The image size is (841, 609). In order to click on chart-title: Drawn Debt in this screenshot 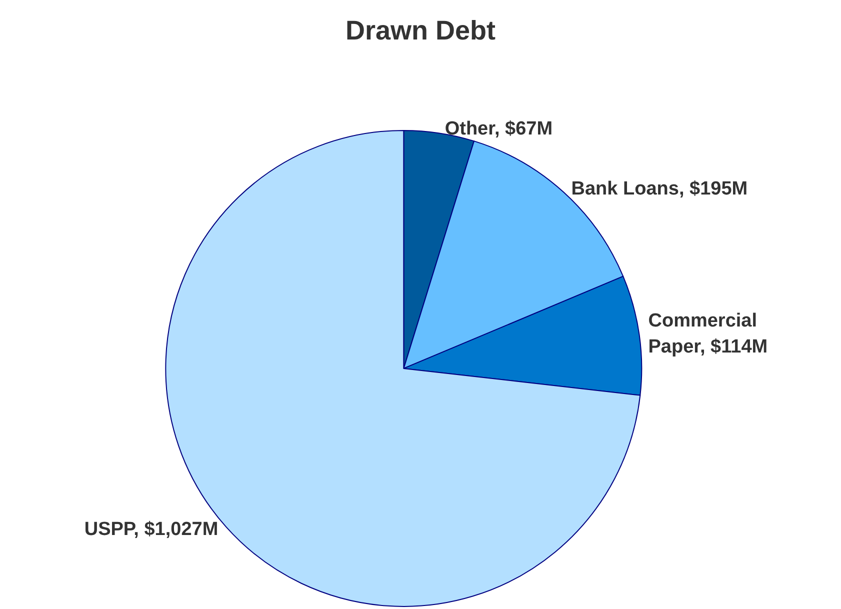, I will do `click(420, 31)`.